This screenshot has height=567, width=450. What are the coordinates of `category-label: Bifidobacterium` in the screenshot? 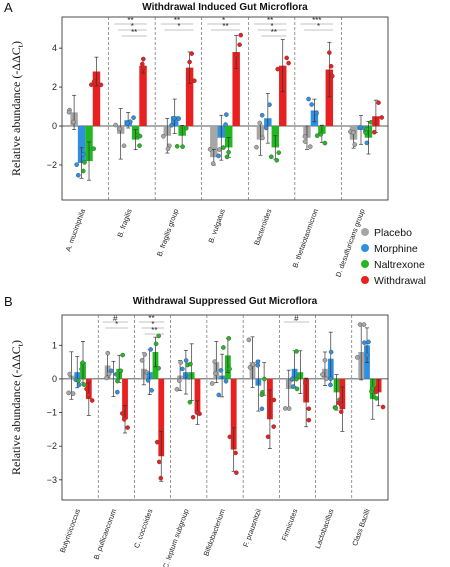 It's located at (213, 533).